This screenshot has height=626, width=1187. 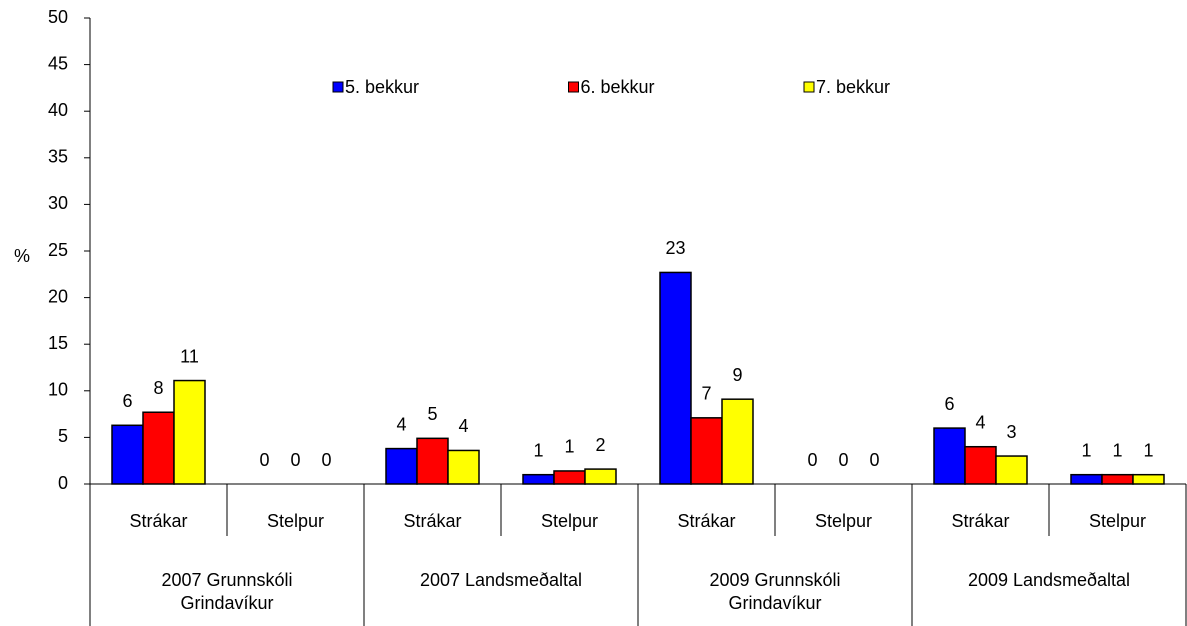 I want to click on data-label: 11, so click(x=189, y=356).